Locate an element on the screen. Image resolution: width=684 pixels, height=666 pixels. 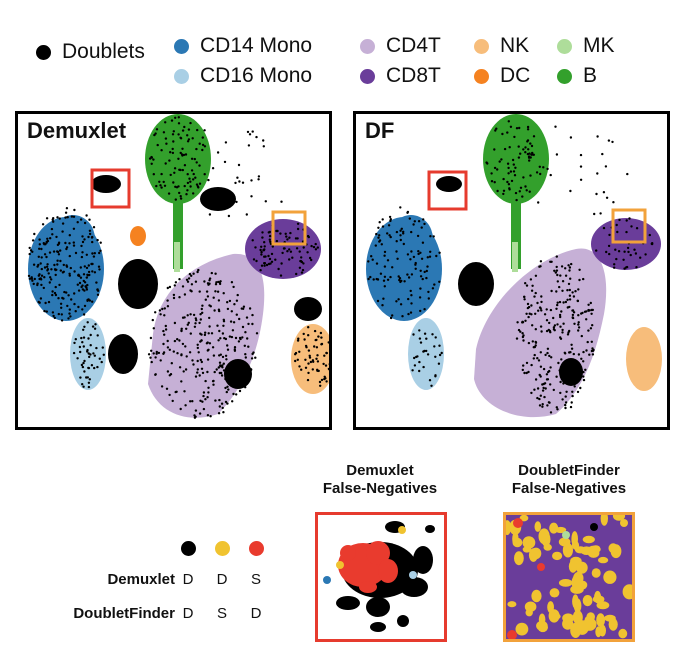
cluster-b-stem is located at coordinates (516, 234).